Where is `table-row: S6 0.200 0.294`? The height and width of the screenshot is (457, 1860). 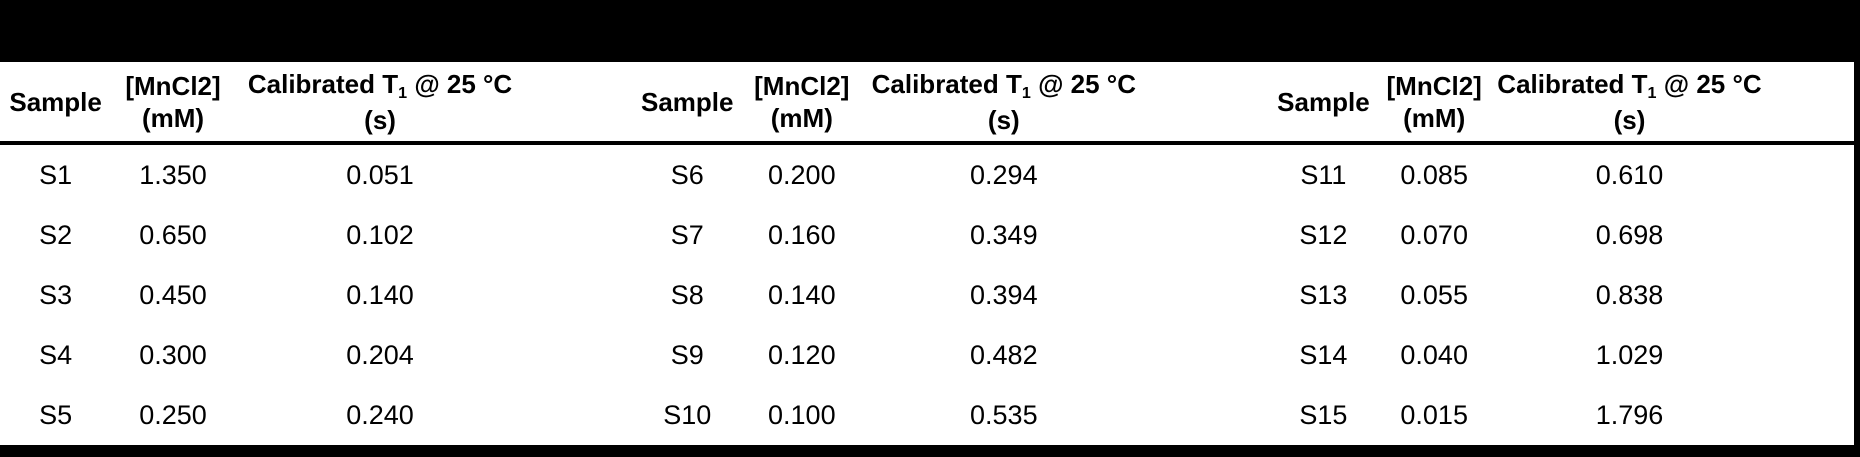 table-row: S6 0.200 0.294 is located at coordinates (934, 175).